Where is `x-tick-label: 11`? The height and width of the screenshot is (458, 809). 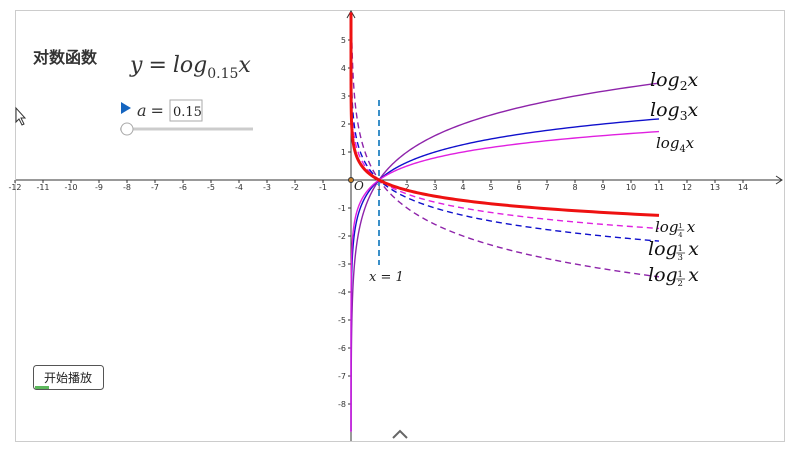
x-tick-label: 11 is located at coordinates (659, 187).